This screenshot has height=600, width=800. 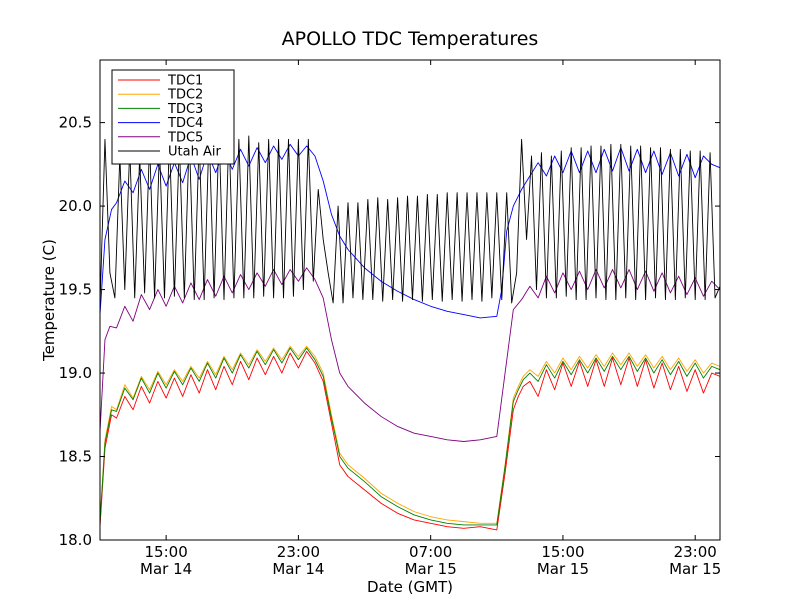 I want to click on y-axis-label: Temperature (C), so click(x=49, y=300).